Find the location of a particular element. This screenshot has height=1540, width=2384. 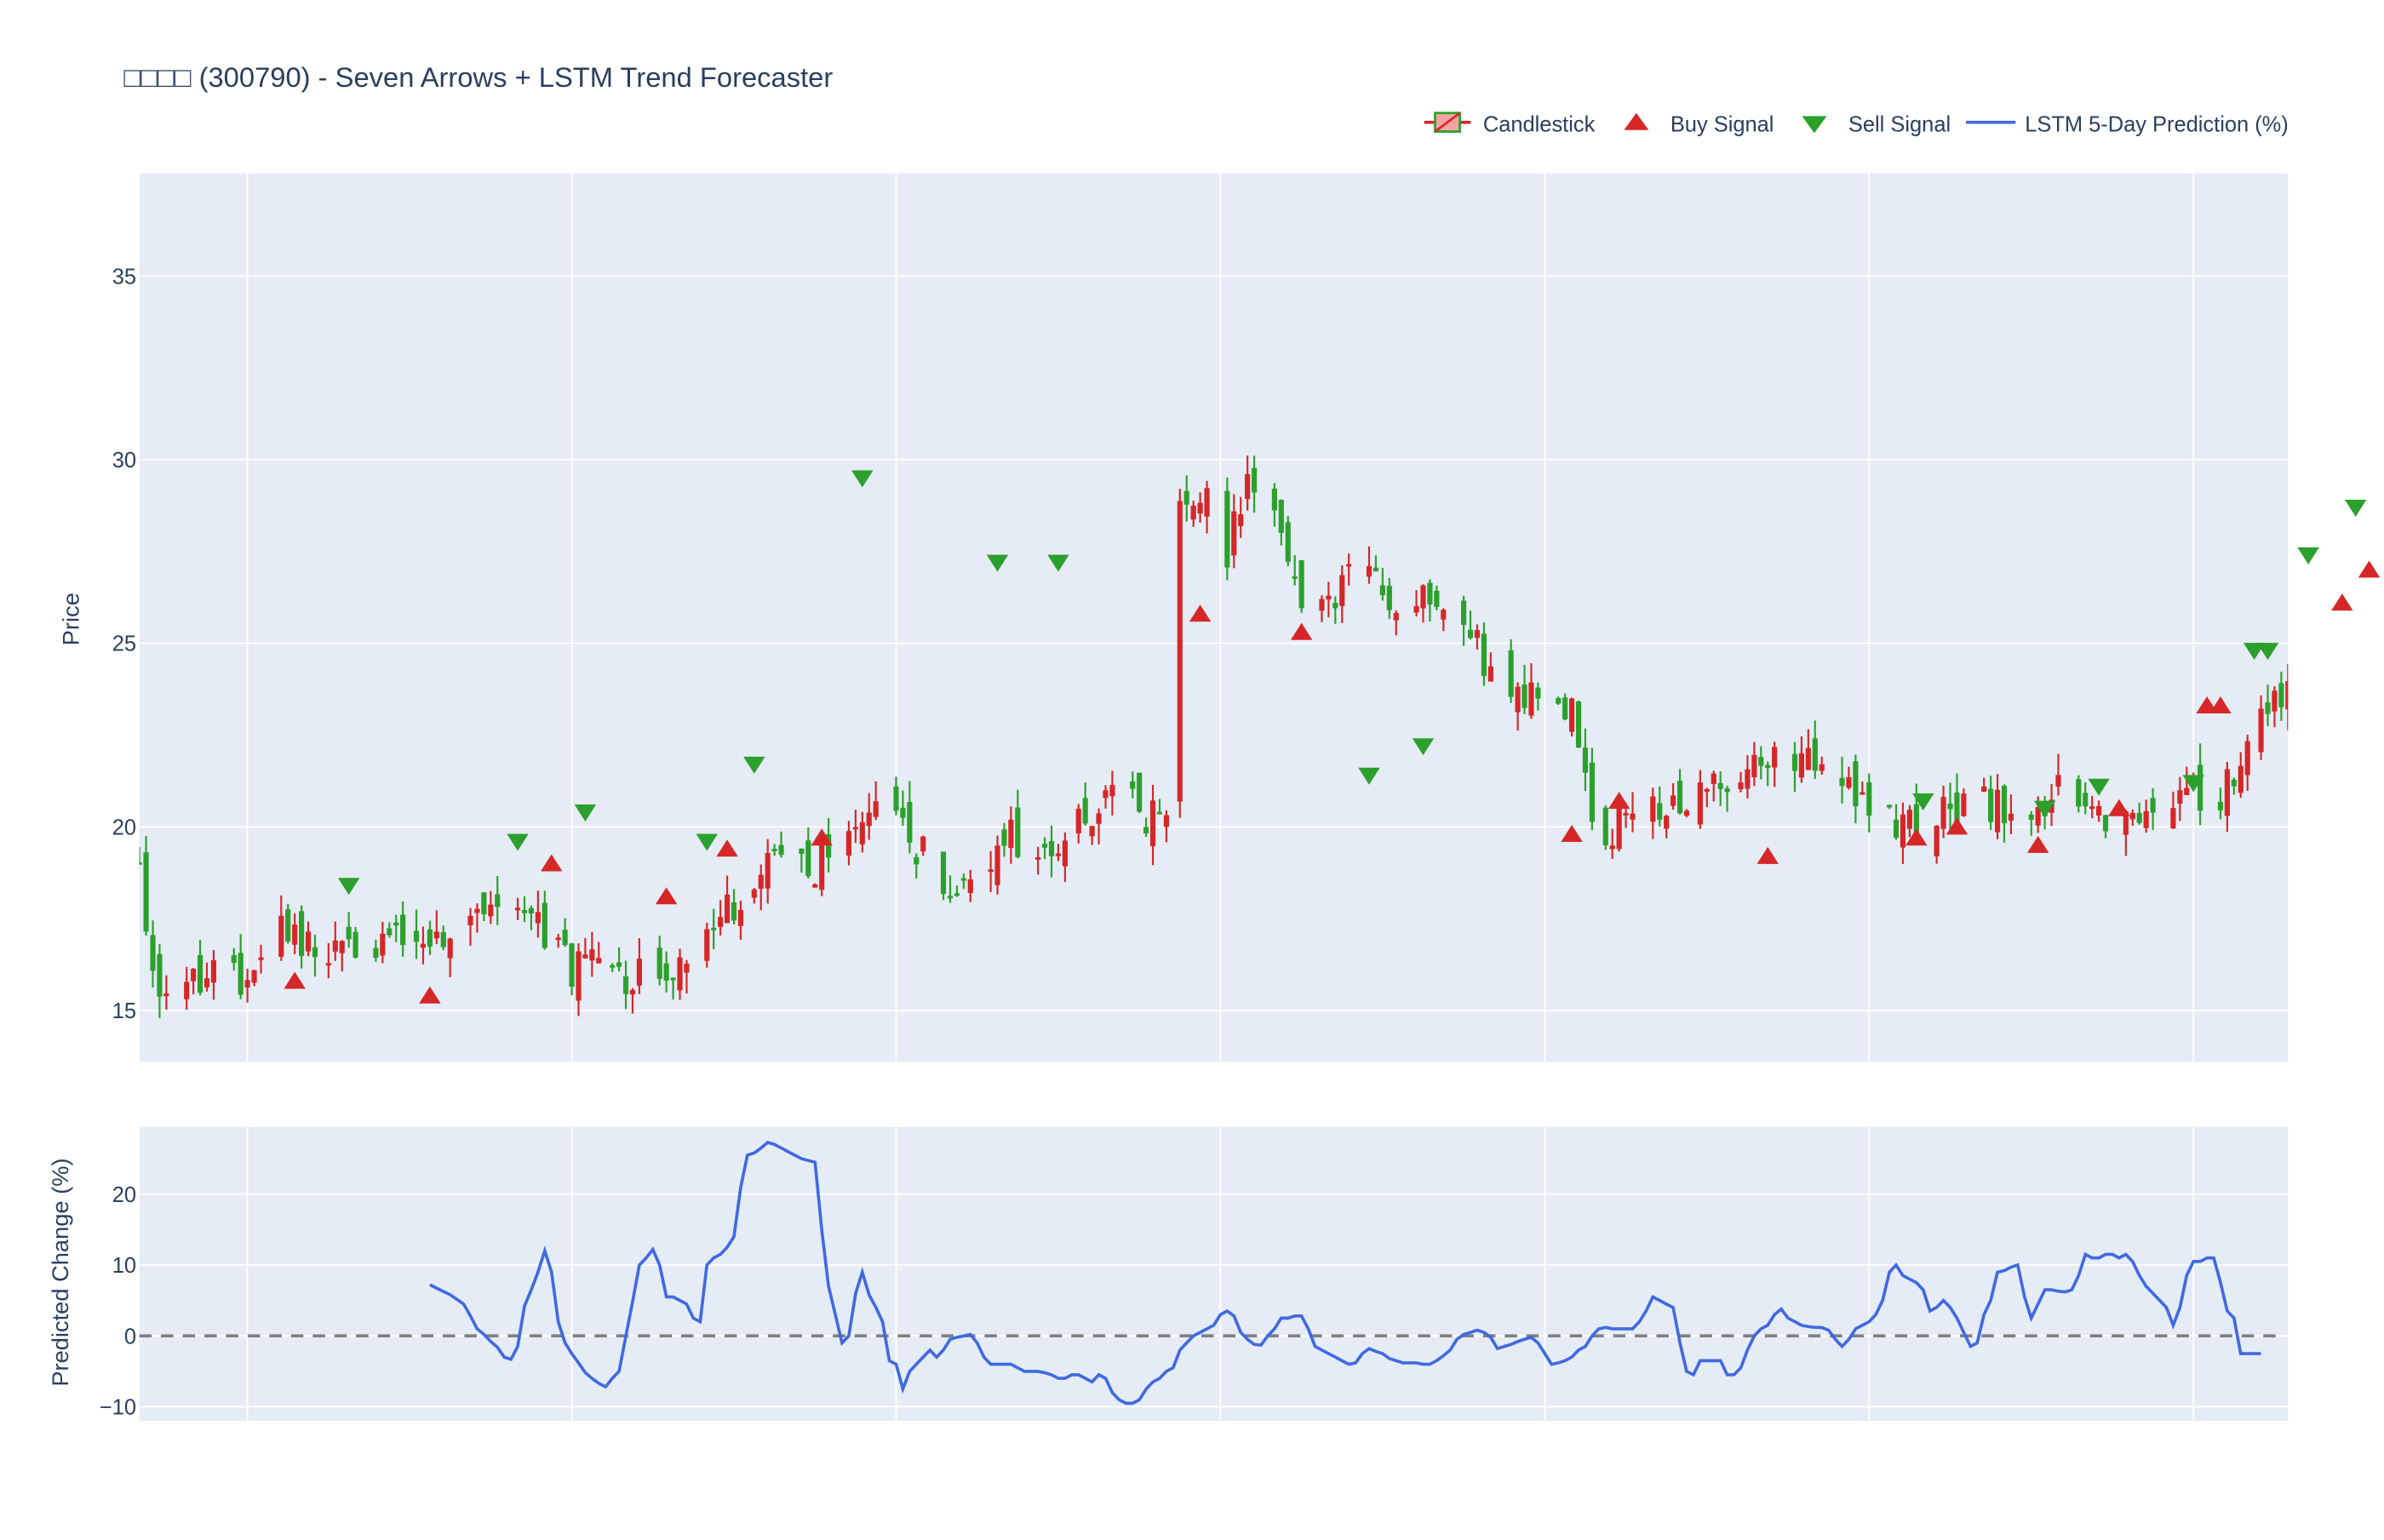

legend-item-buy-signal: Buy Signal is located at coordinates (1699, 125).